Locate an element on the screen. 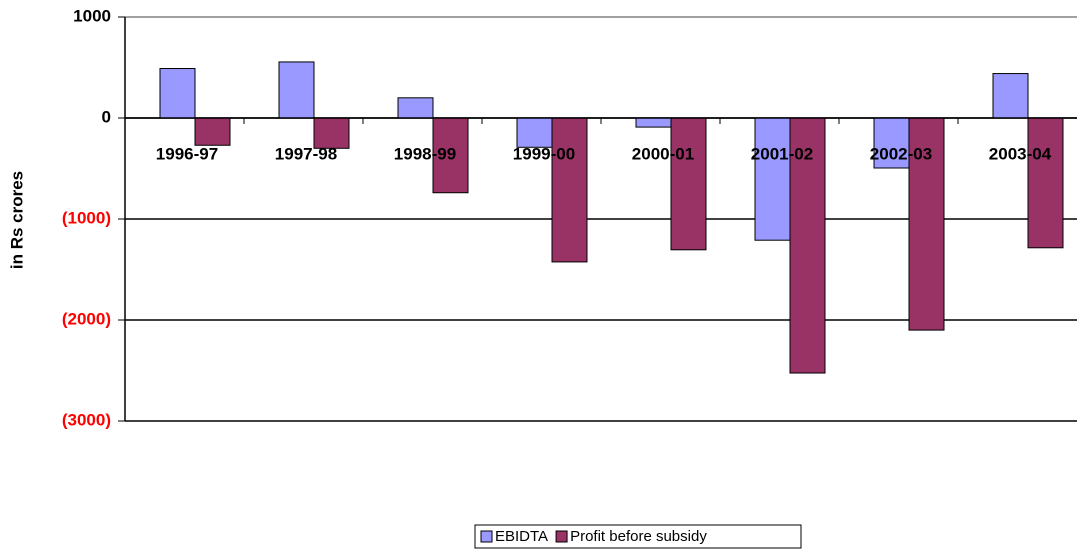 The height and width of the screenshot is (557, 1077). x-tick-label: 1998-99 is located at coordinates (425, 153).